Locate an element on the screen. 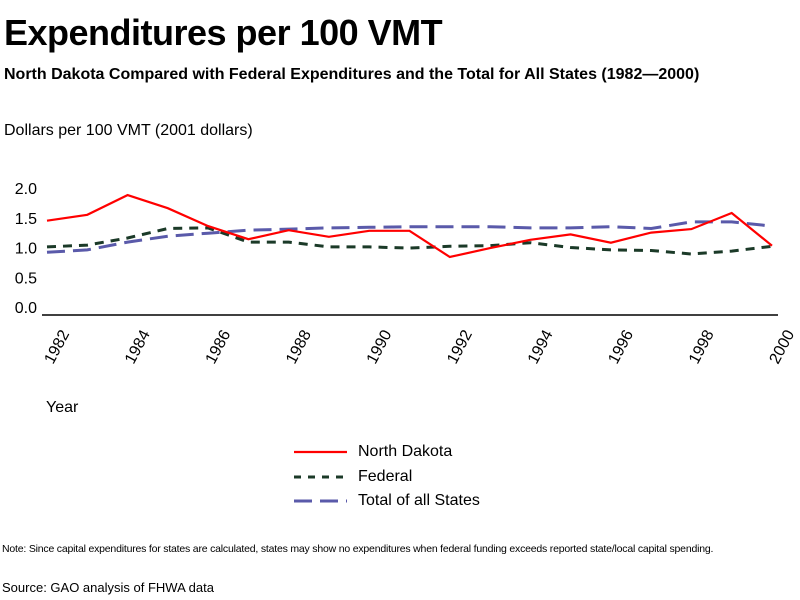 This screenshot has height=600, width=800. x-tick-label: 1986 is located at coordinates (219, 346).